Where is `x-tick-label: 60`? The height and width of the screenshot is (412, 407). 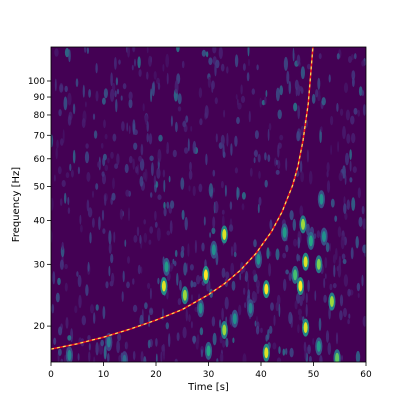 x-tick-label: 60 is located at coordinates (366, 375).